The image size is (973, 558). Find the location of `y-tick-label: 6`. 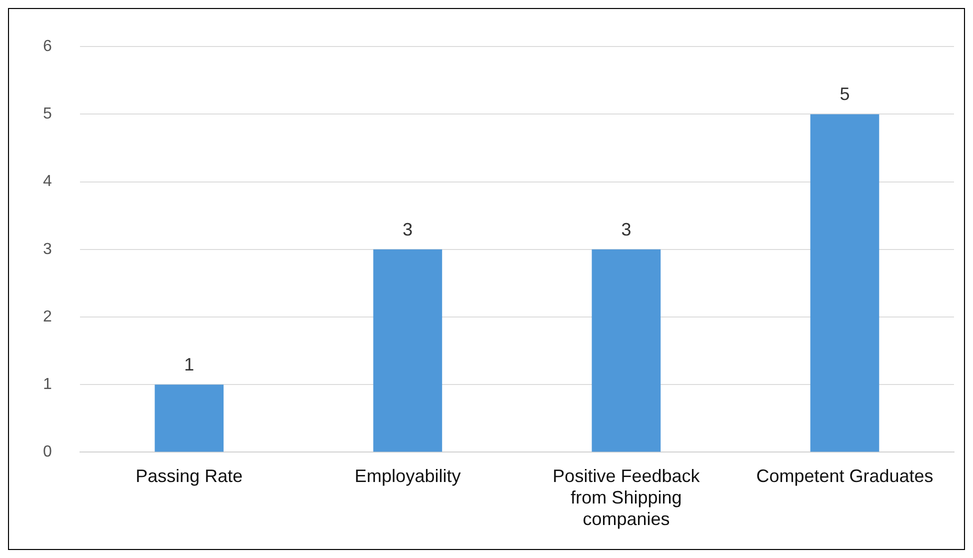

y-tick-label: 6 is located at coordinates (47, 47).